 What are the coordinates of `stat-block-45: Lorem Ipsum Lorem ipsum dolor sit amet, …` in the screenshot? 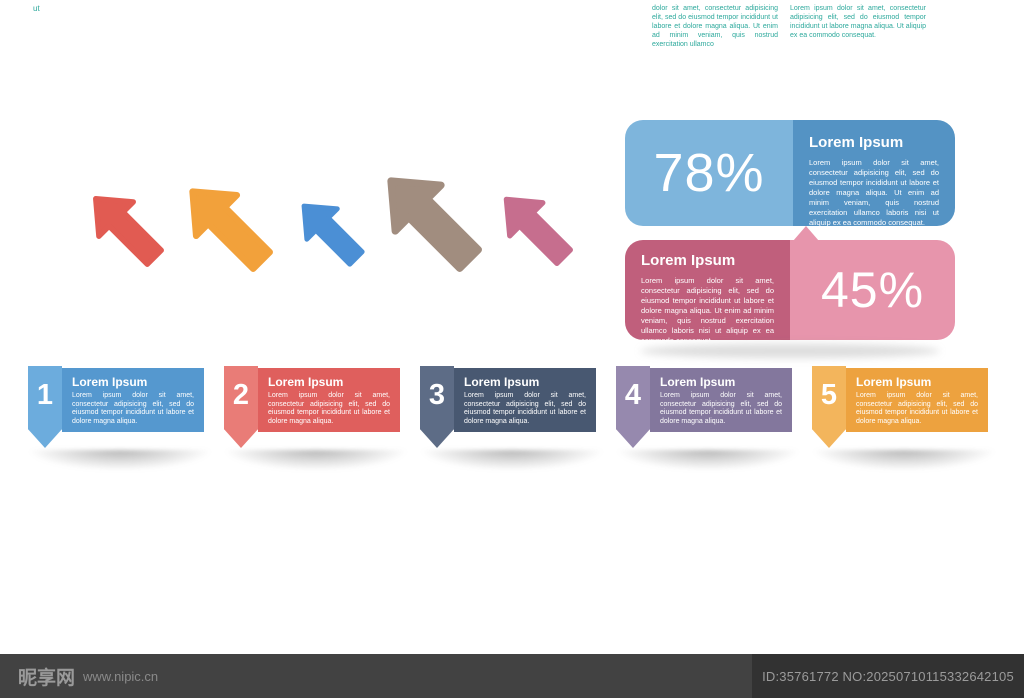 It's located at (790, 290).